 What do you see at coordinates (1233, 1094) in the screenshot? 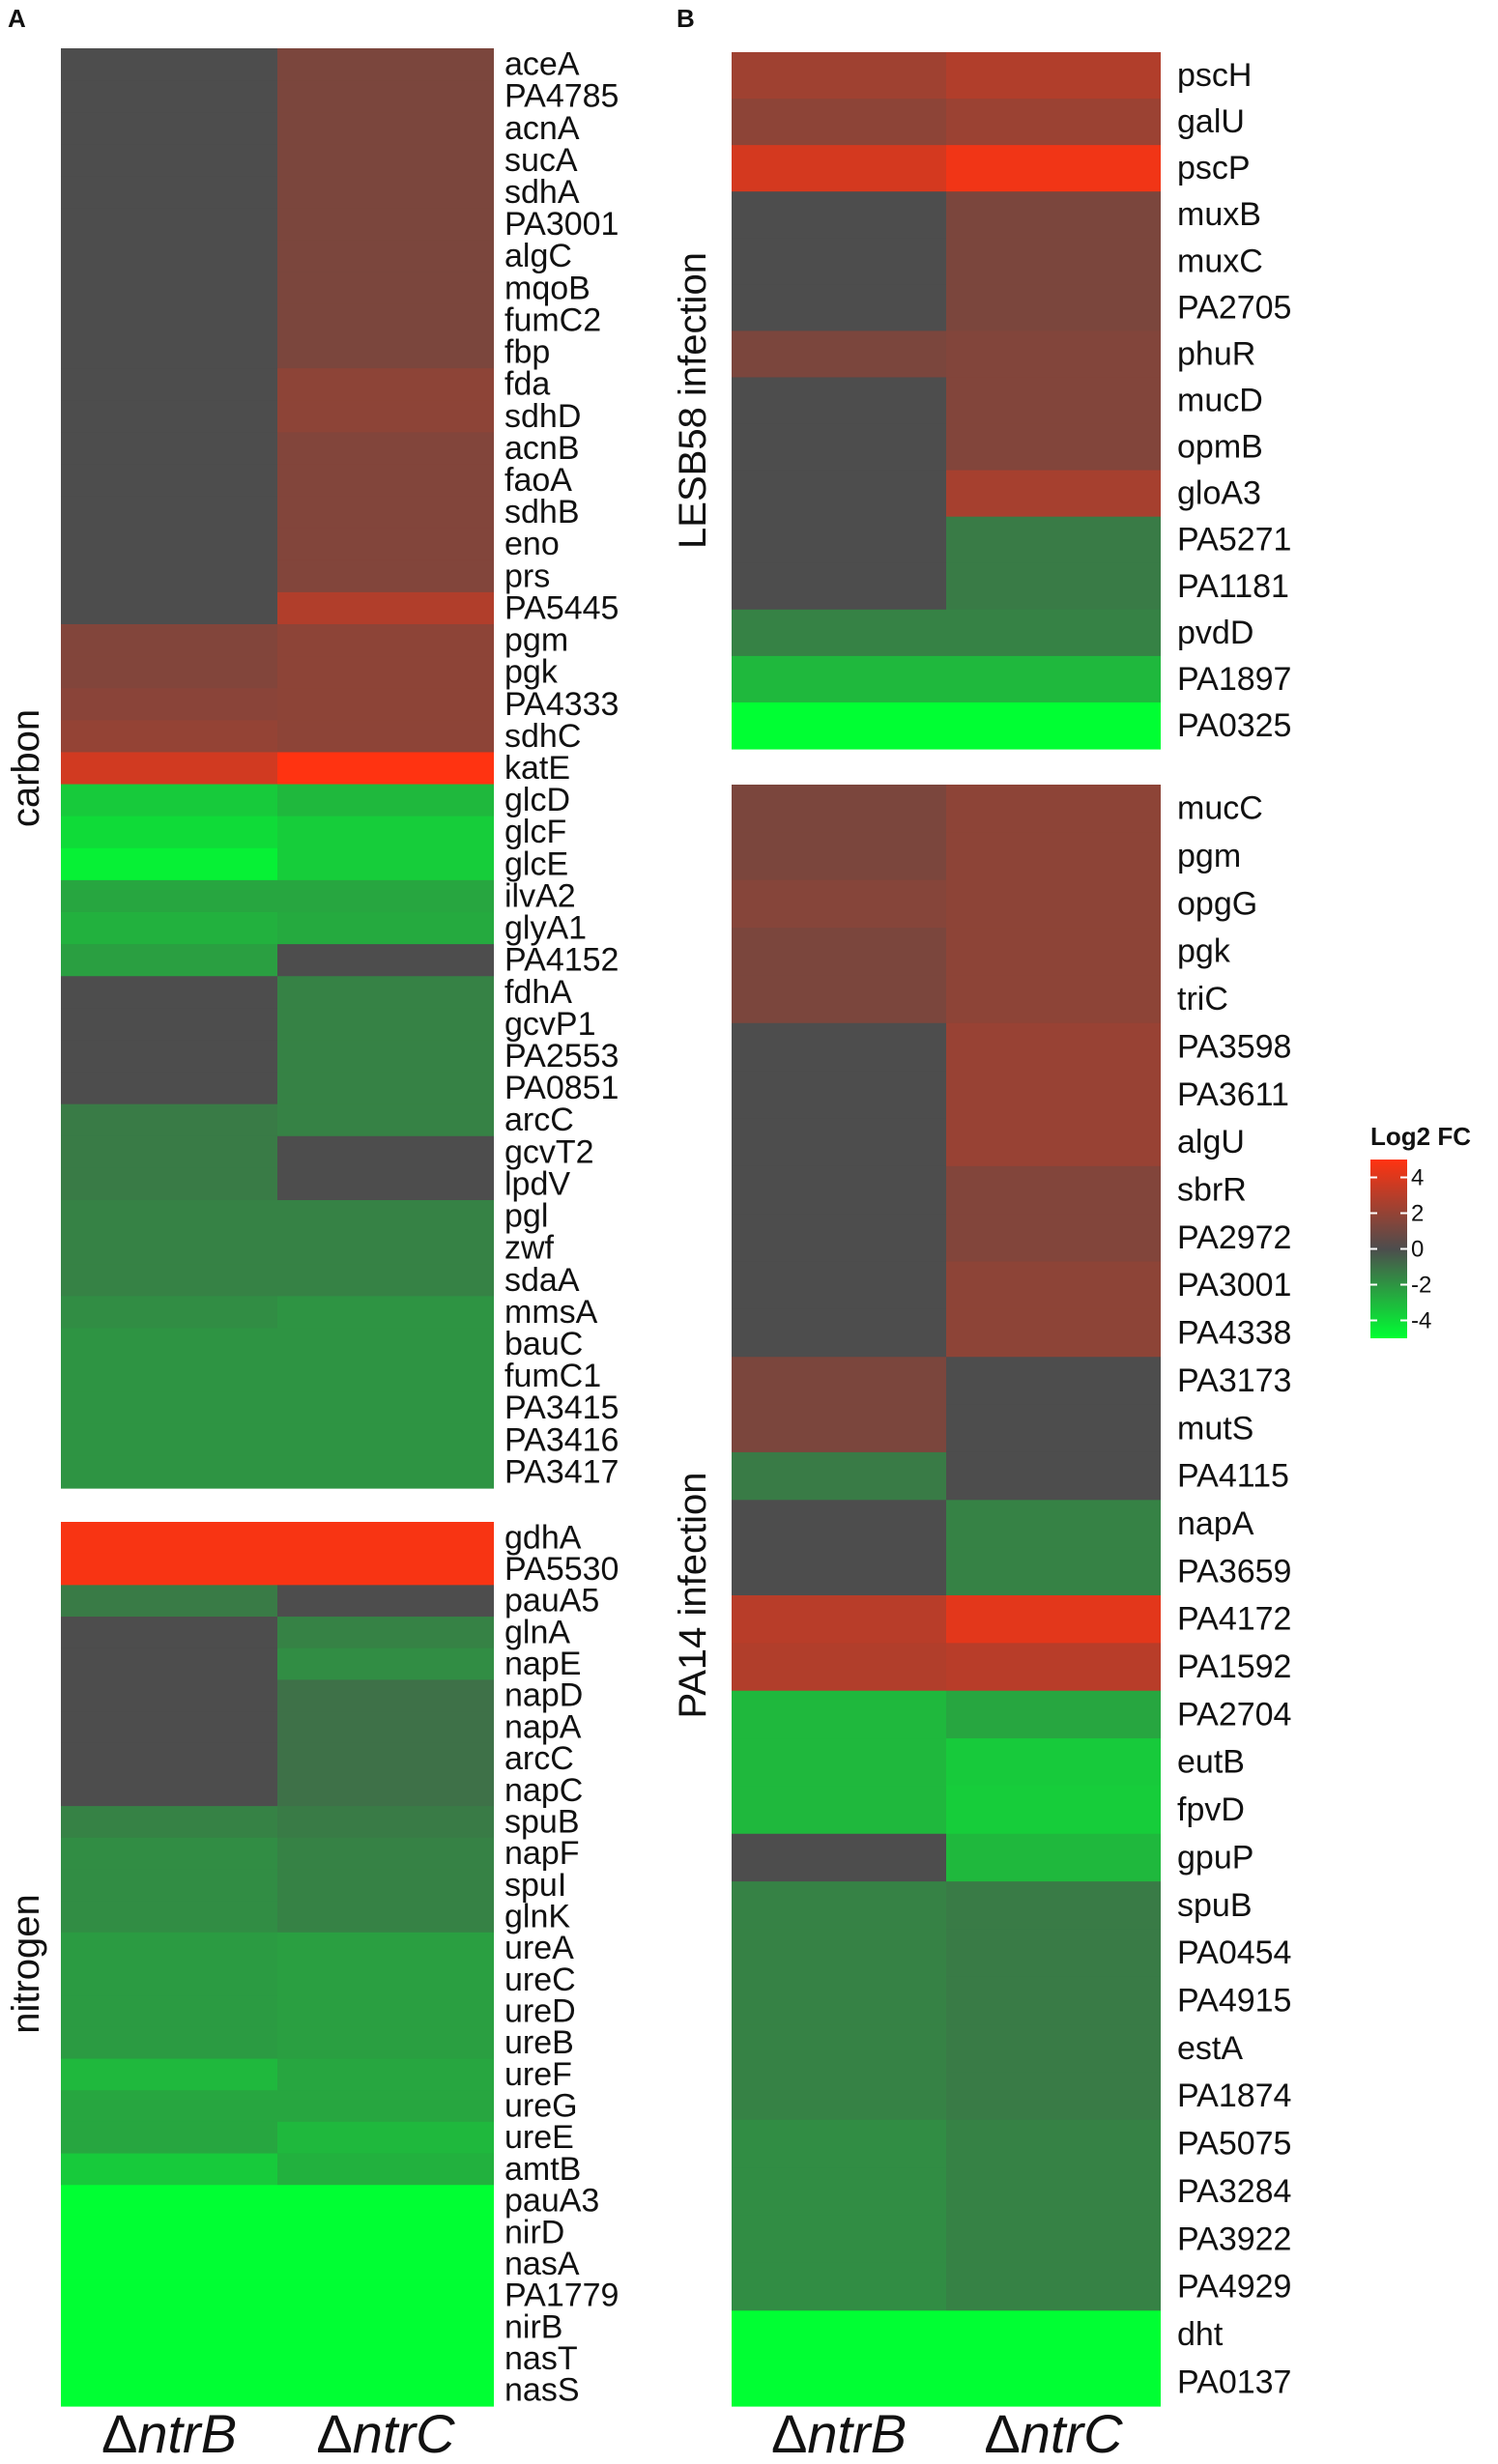
I see `gene-label: PA3611` at bounding box center [1233, 1094].